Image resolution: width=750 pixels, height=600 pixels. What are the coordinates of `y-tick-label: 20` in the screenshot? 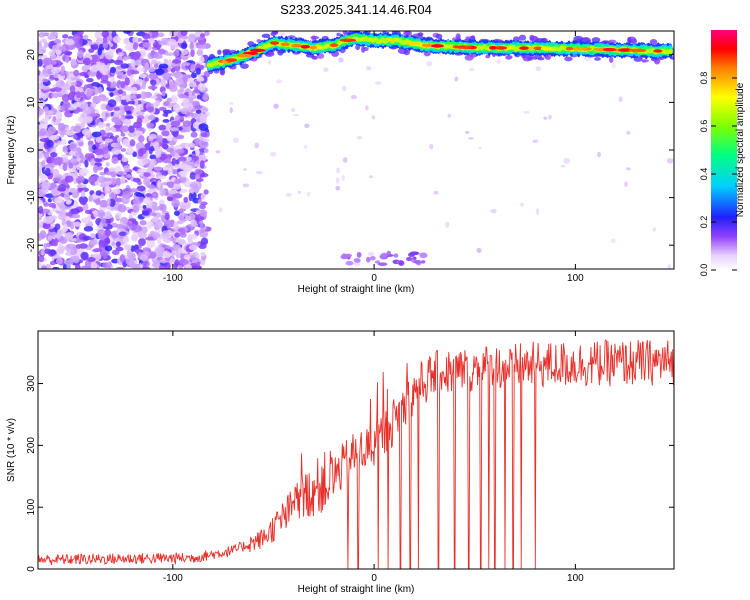 It's located at (31, 55).